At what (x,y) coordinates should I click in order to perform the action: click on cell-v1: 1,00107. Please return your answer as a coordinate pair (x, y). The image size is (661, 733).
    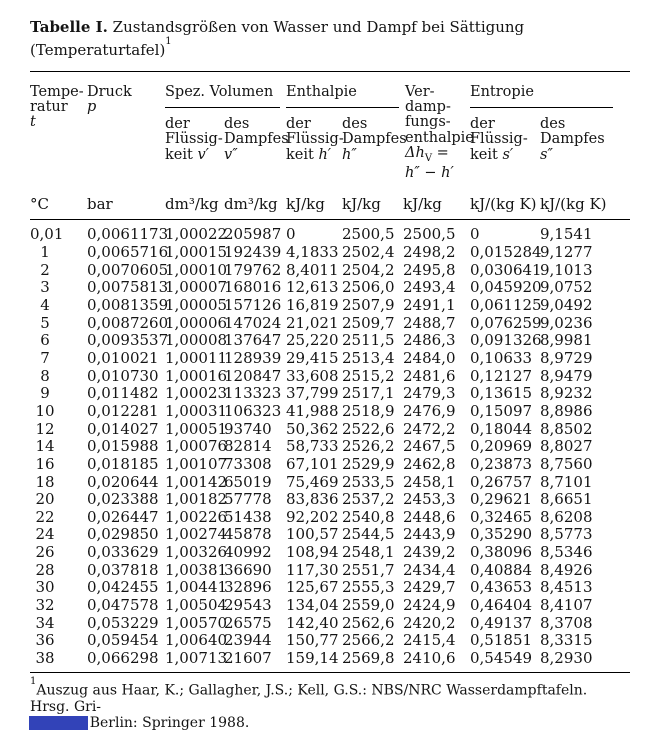
    Looking at the image, I should click on (196, 463).